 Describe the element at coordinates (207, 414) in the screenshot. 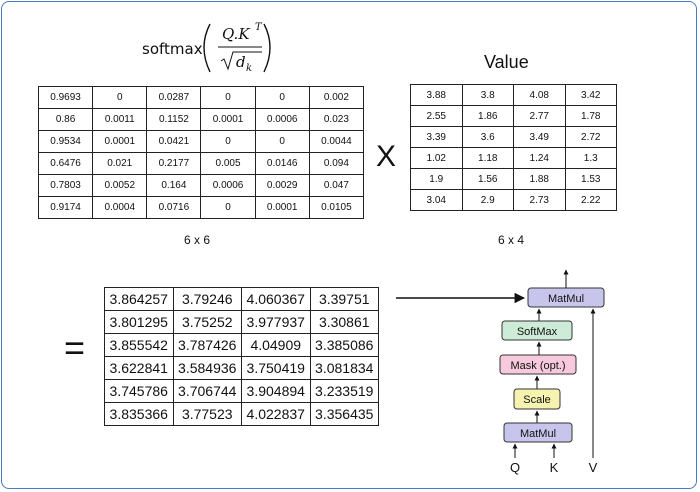

I see `table-cell: 3.77523` at that location.